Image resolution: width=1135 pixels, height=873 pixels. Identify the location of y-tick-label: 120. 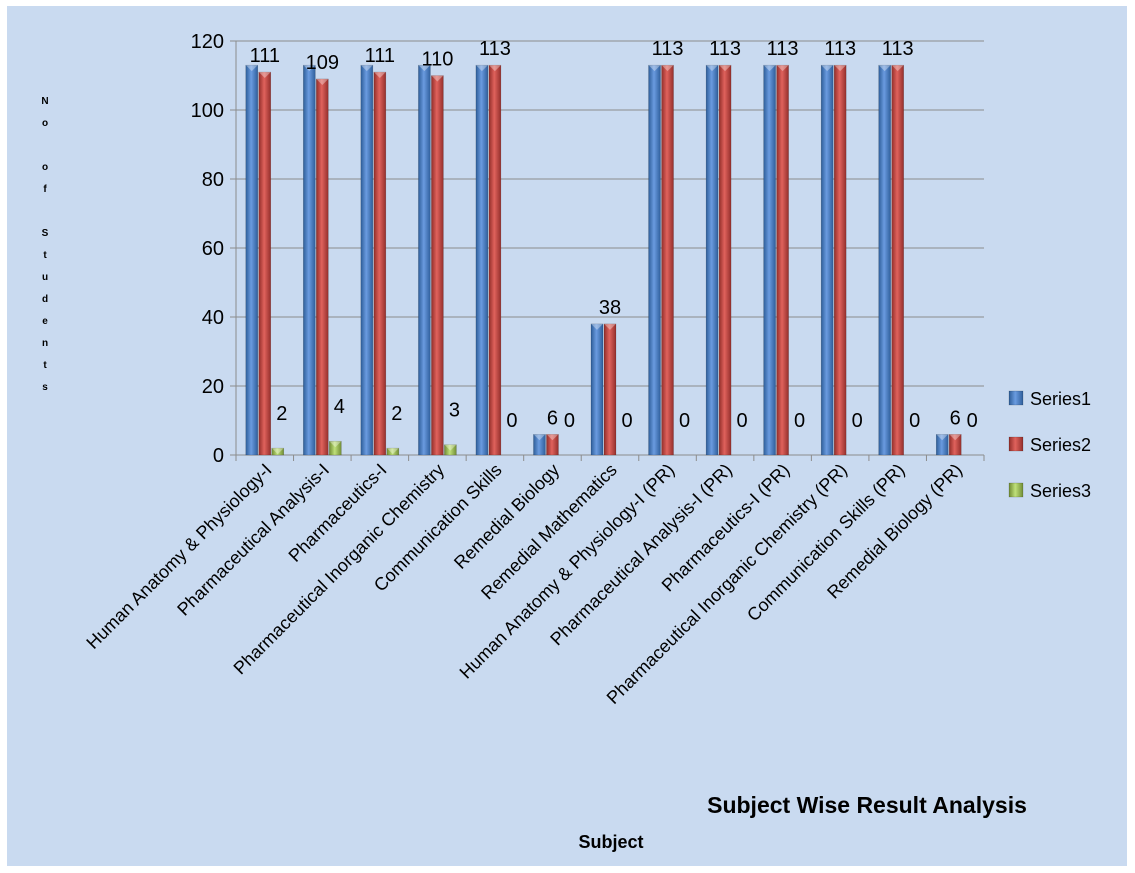
(207, 42).